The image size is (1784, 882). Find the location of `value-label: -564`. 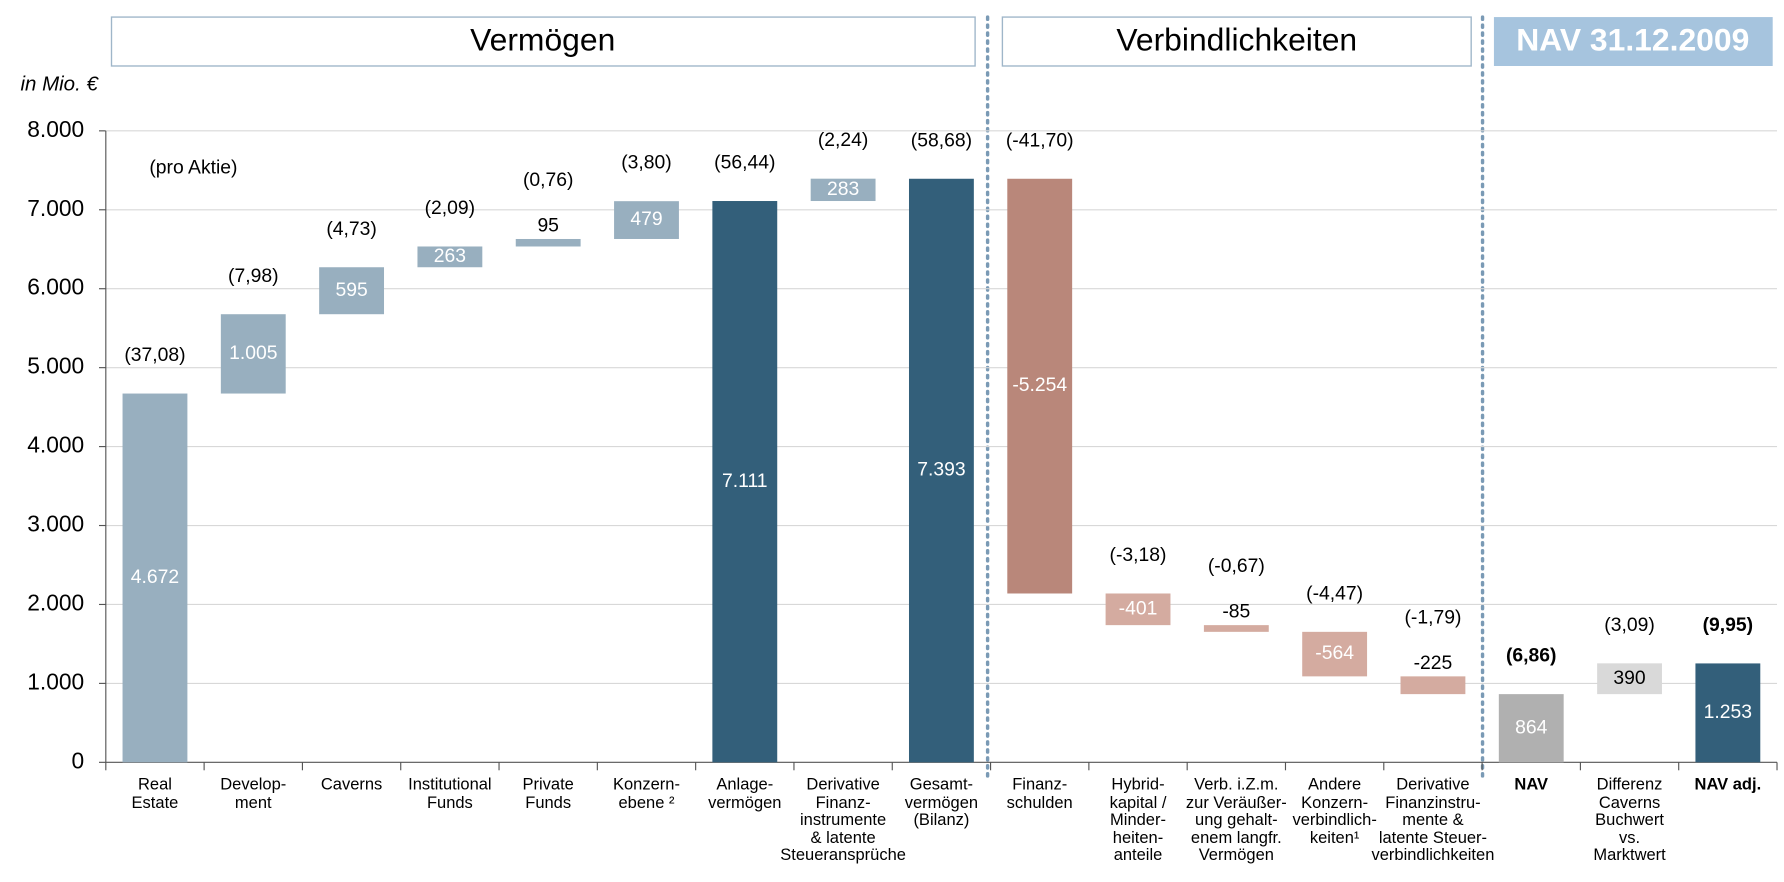

value-label: -564 is located at coordinates (1334, 653).